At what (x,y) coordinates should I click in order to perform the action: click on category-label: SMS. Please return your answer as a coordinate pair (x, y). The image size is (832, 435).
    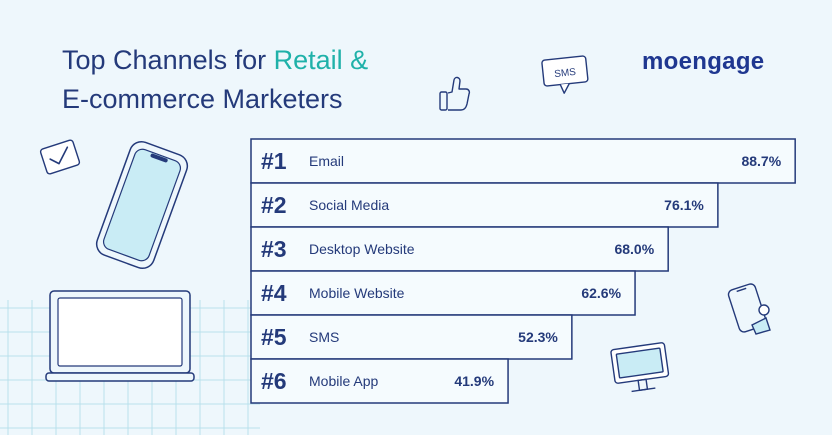
    Looking at the image, I should click on (324, 337).